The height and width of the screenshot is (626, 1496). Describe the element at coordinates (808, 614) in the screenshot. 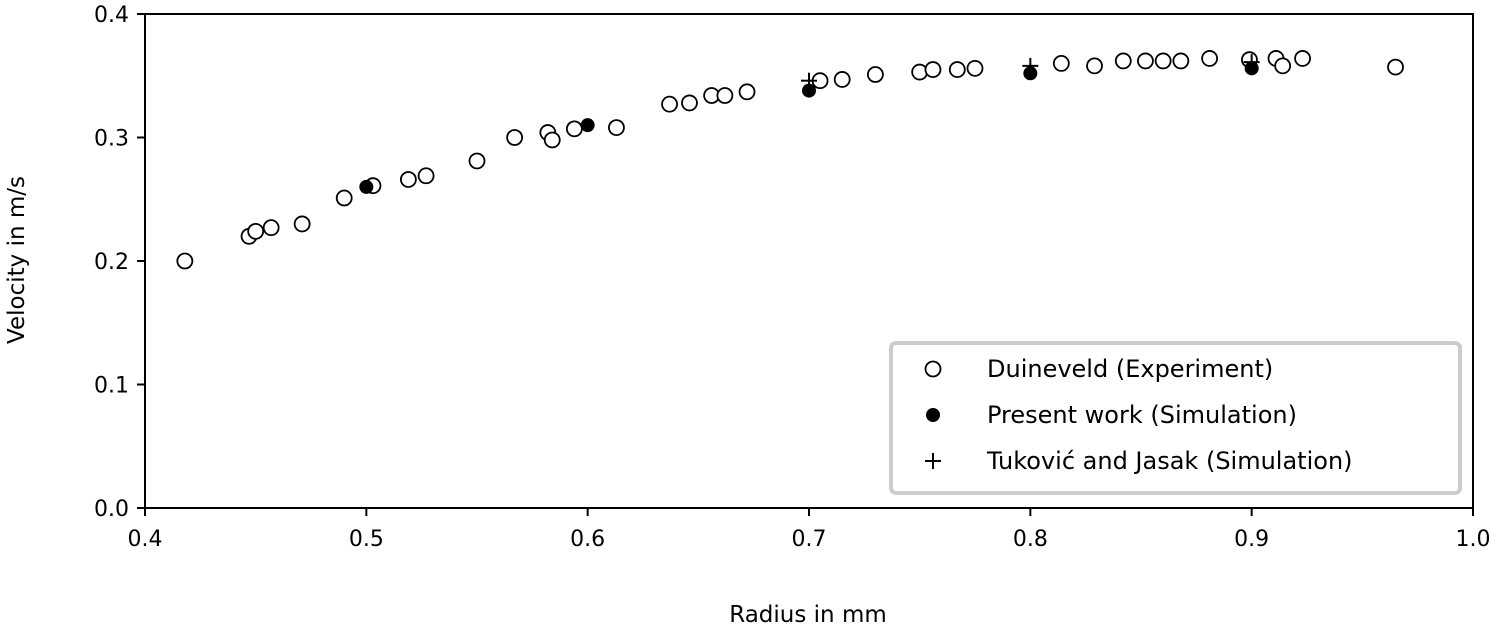

I see `x-axis-title: Radius in mm` at that location.